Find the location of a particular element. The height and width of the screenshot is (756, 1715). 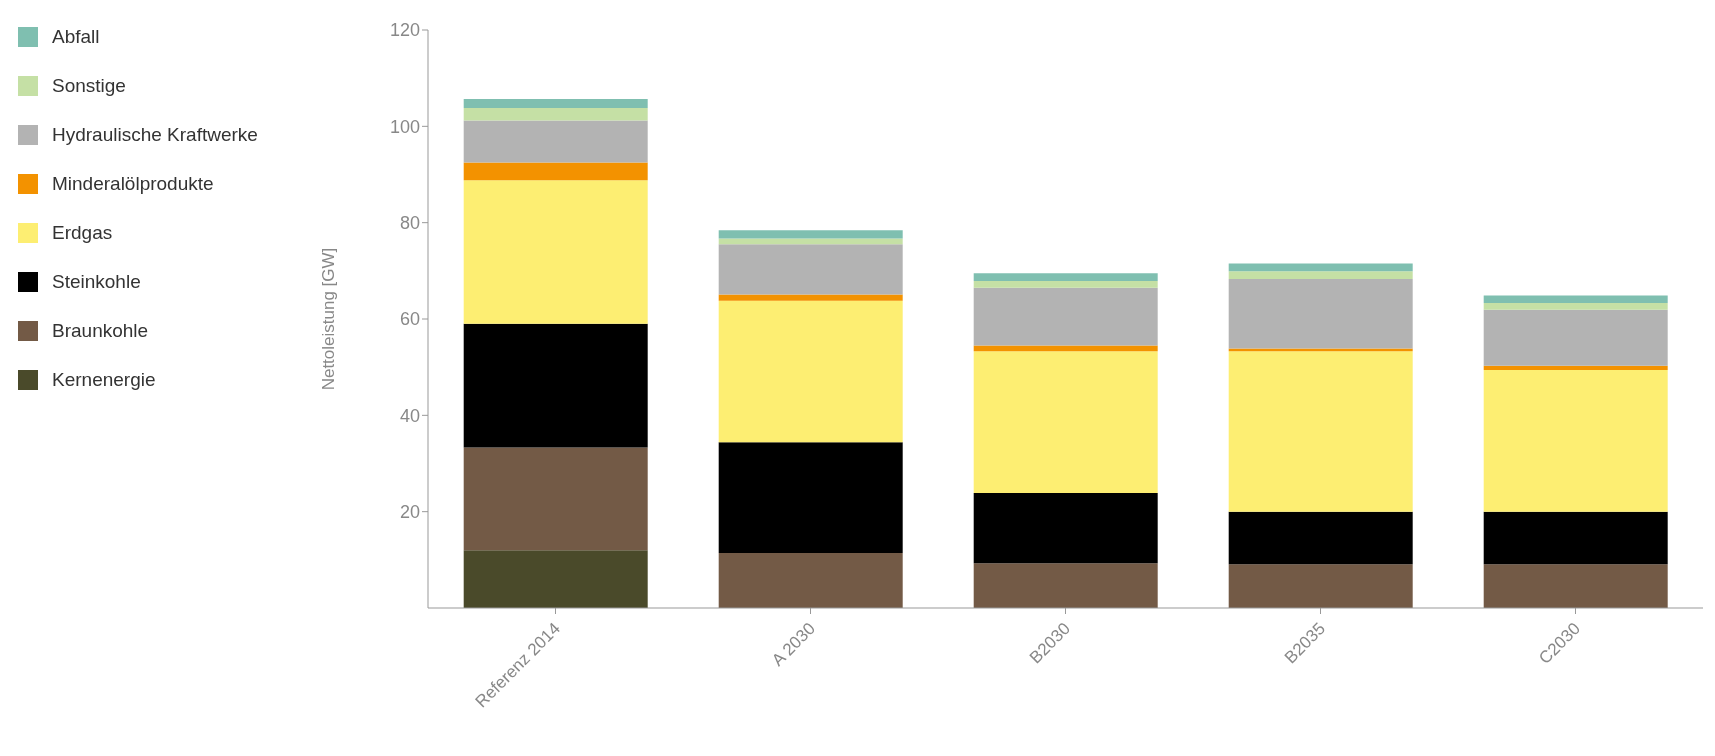

legend-label: Minderalölprodukte is located at coordinates (133, 183).